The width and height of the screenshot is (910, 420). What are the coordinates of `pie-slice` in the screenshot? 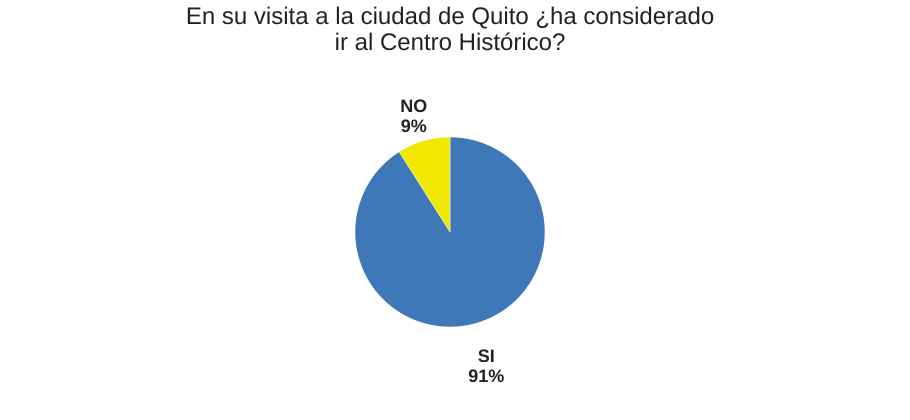 It's located at (450, 232).